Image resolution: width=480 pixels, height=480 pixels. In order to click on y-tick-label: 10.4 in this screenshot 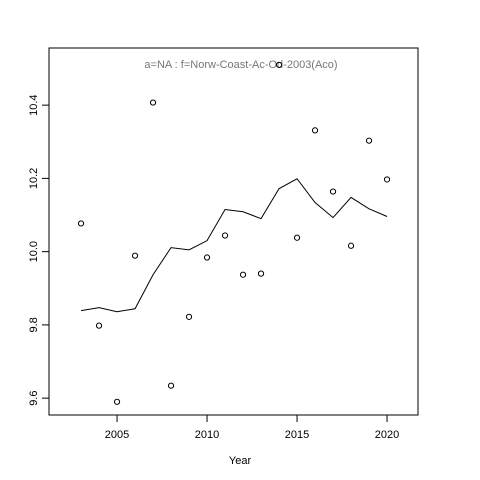, I will do `click(34, 104)`.